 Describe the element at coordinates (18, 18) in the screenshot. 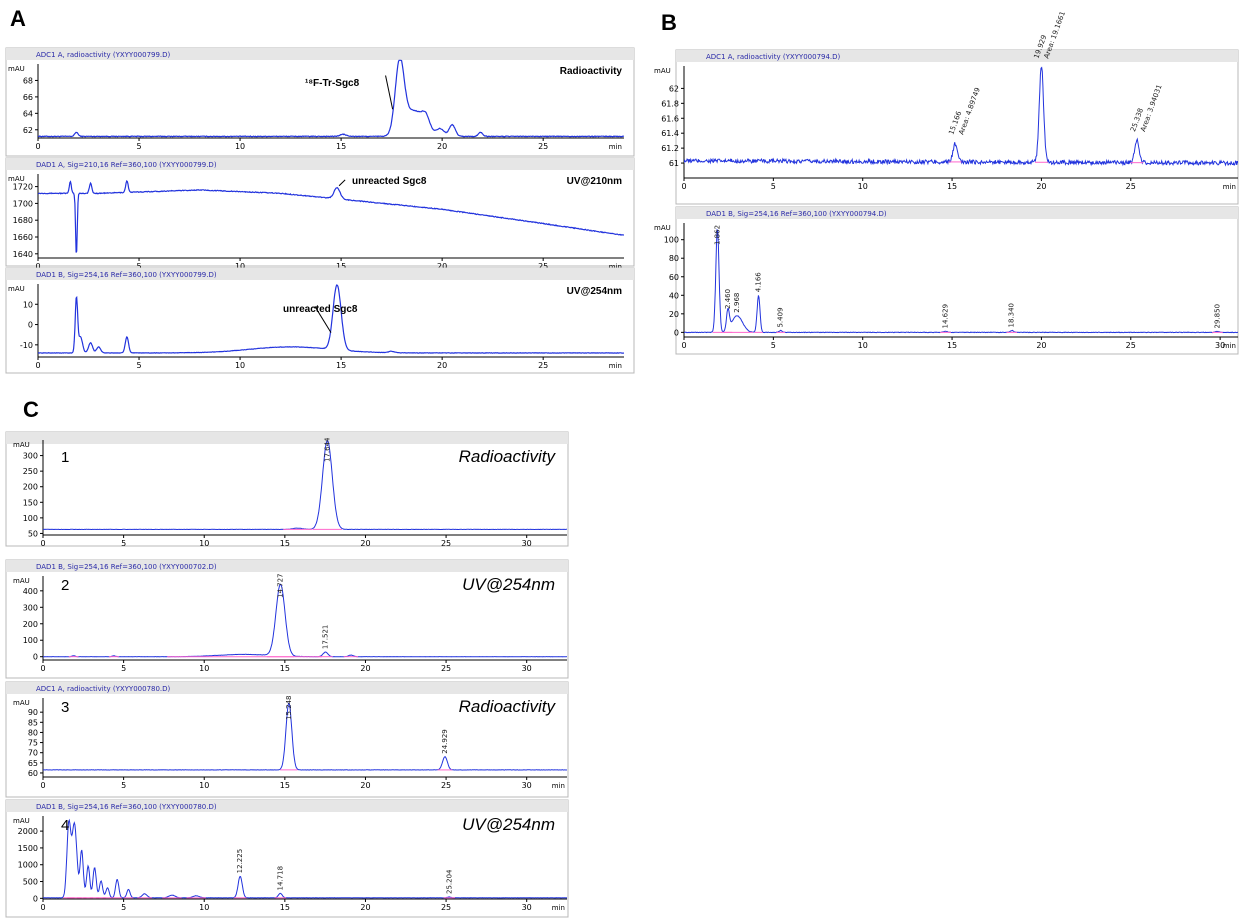

I see `panel-label-a: A` at that location.